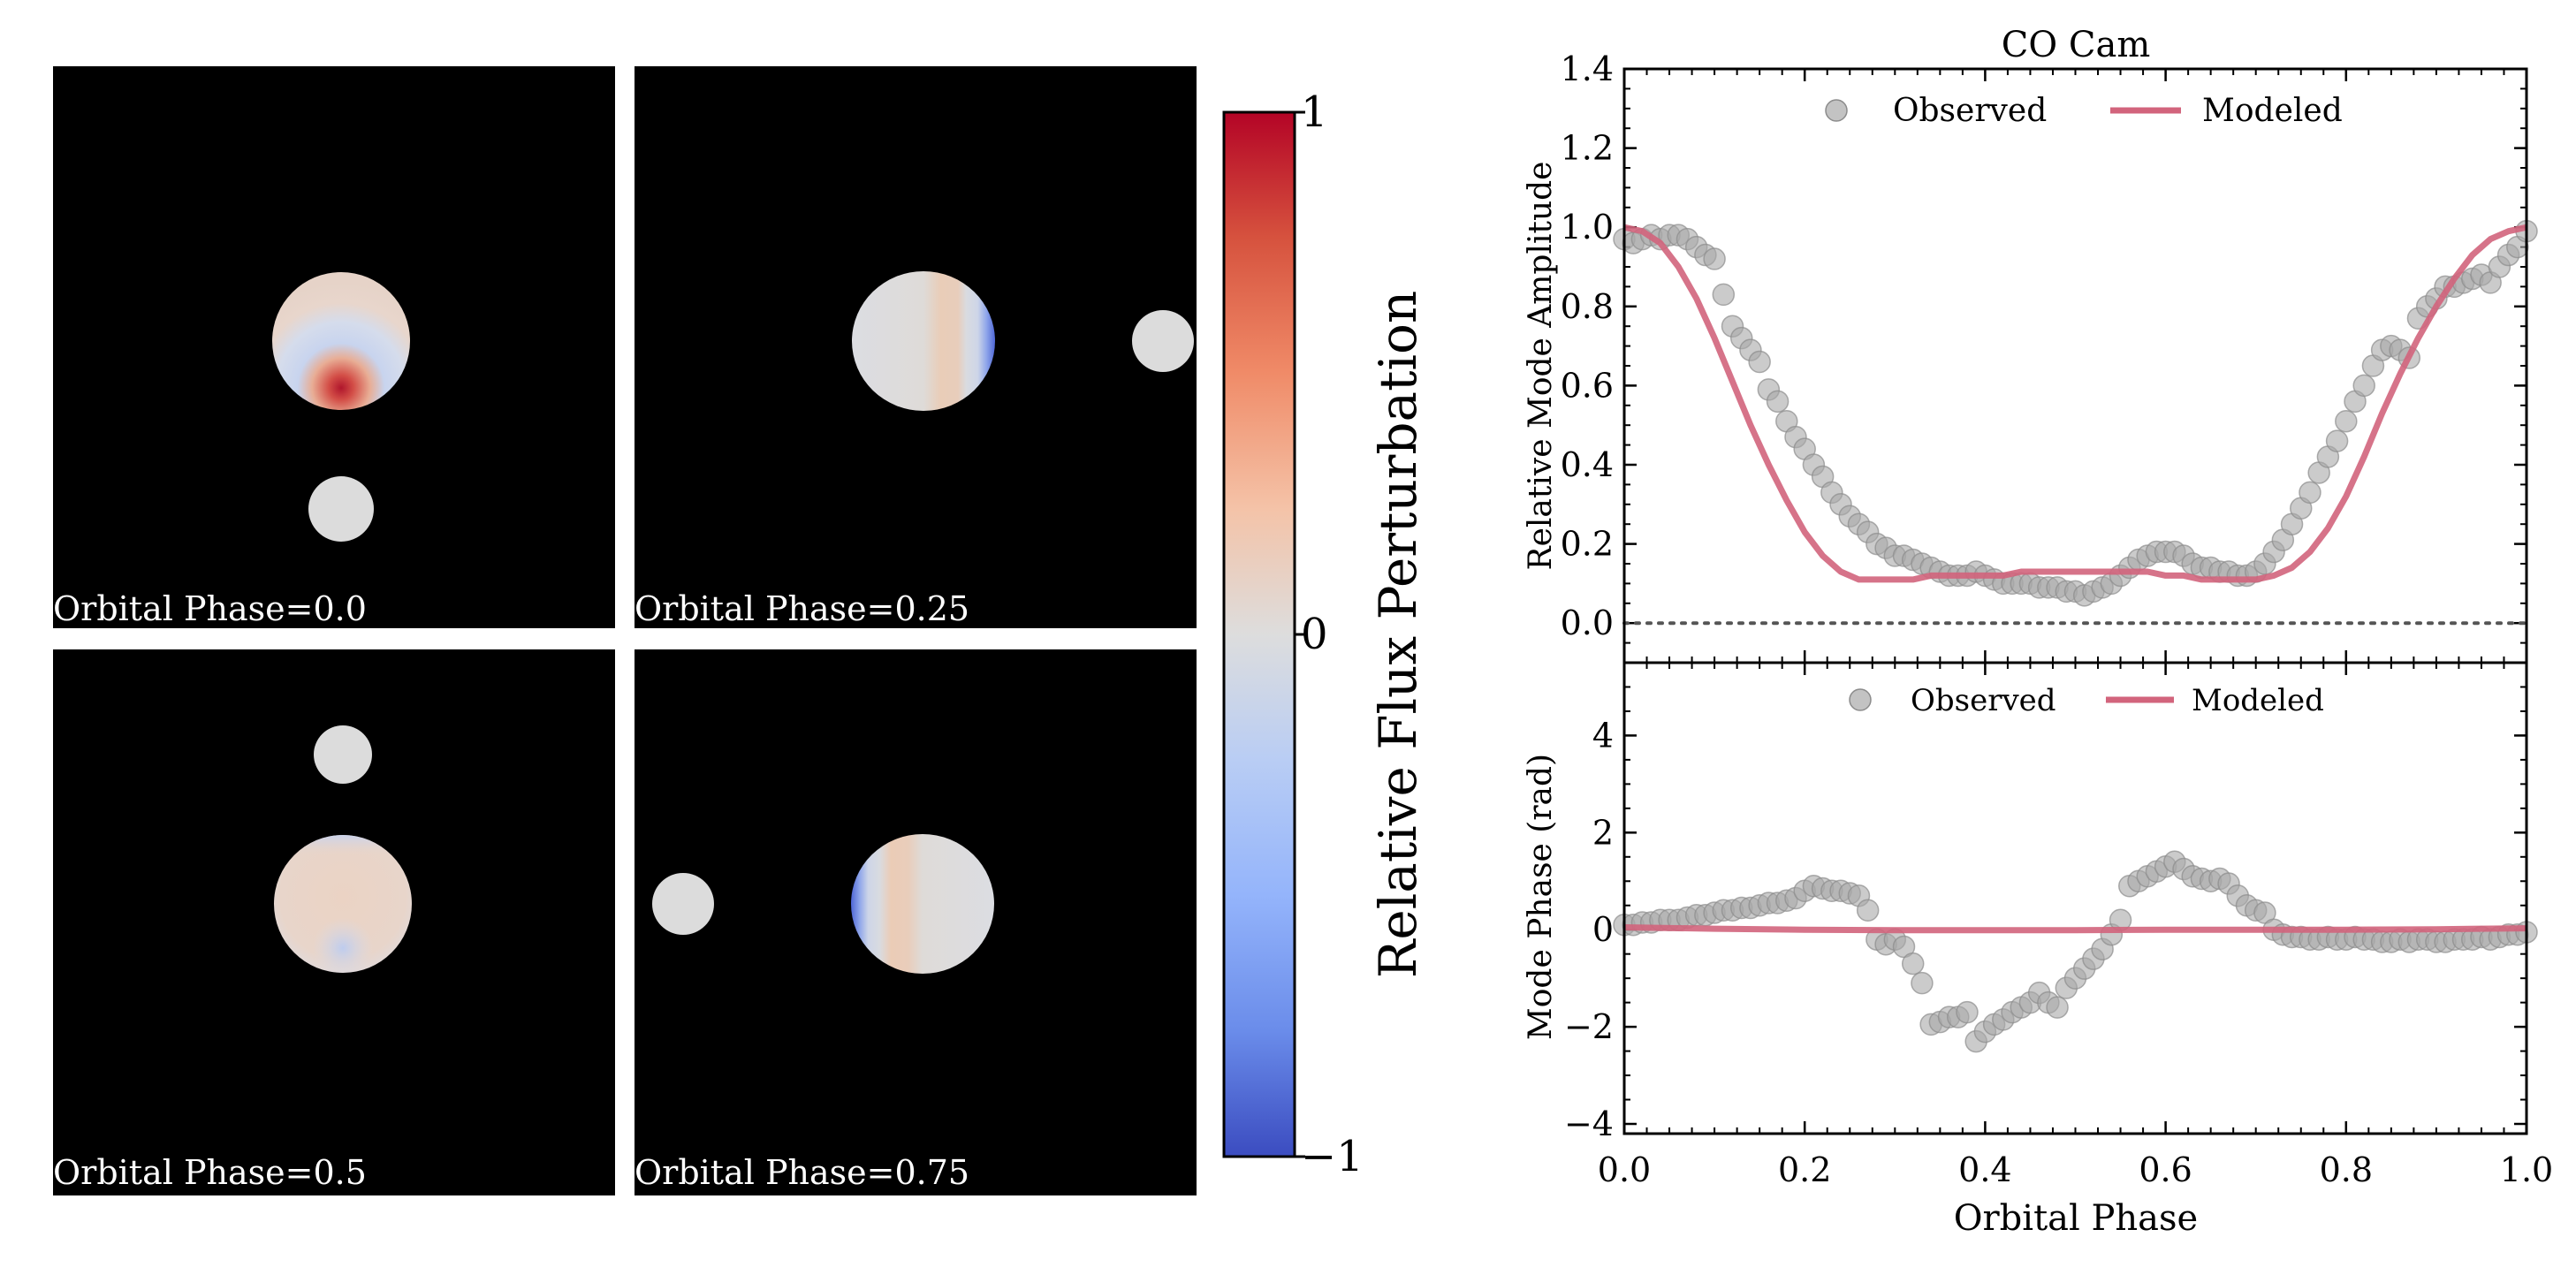 The image size is (2576, 1275). What do you see at coordinates (2166, 1169) in the screenshot?
I see `x-tick-label: 0.6` at bounding box center [2166, 1169].